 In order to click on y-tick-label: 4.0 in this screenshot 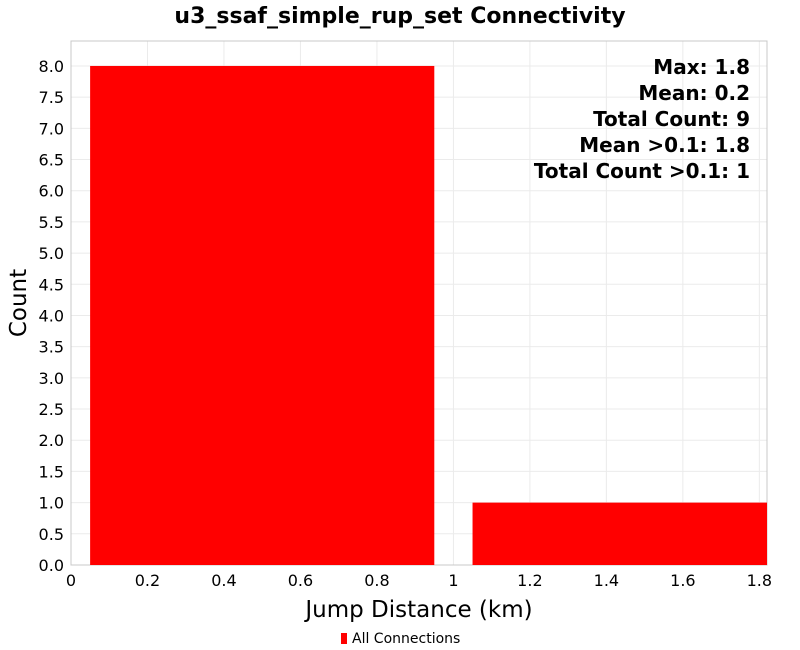, I will do `click(51, 315)`.